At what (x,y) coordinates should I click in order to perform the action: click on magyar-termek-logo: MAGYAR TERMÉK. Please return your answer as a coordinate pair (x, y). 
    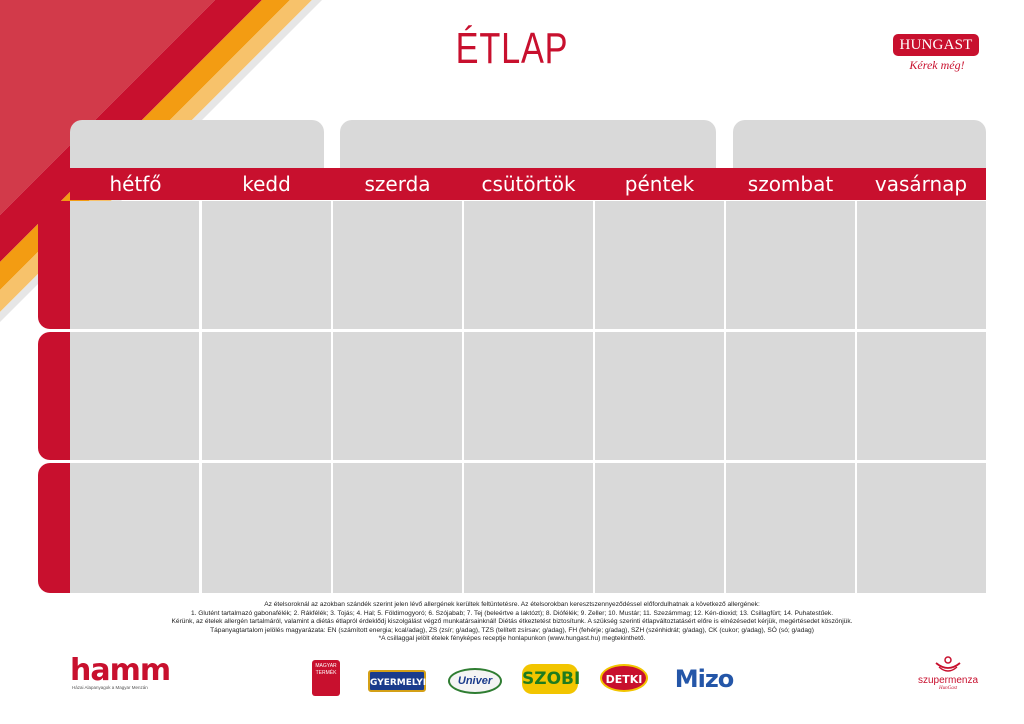
    Looking at the image, I should click on (326, 678).